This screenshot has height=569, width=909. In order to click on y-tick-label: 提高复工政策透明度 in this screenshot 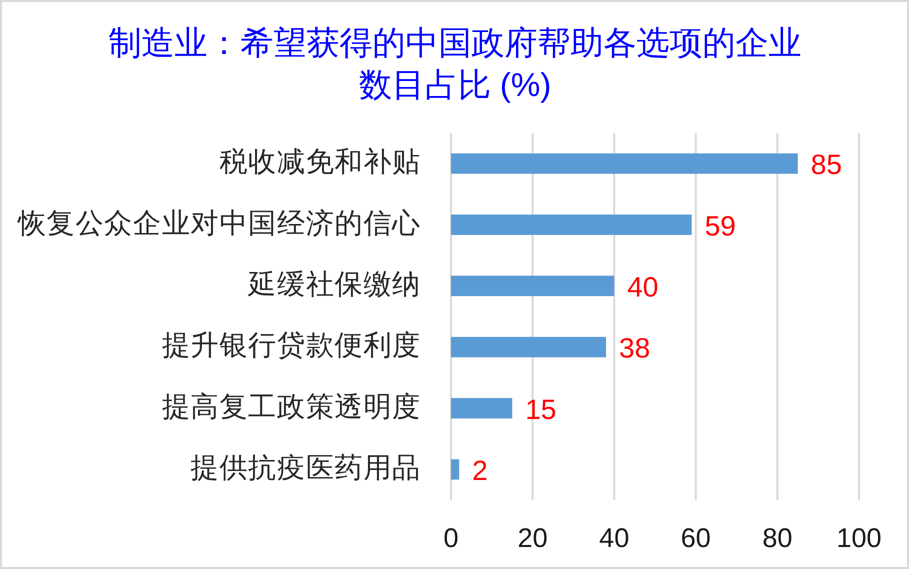, I will do `click(291, 406)`.